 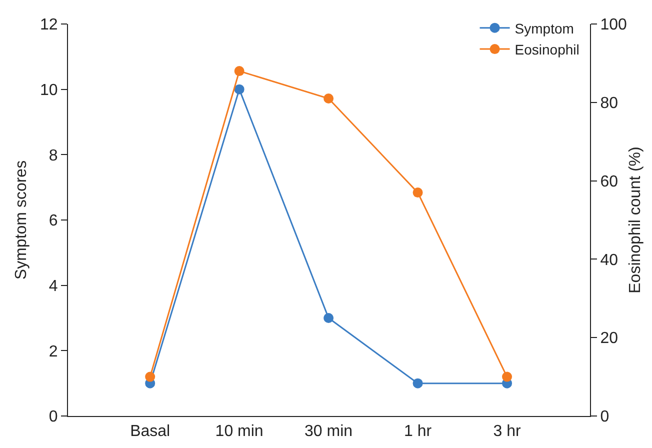 I want to click on y2-tick-label: 100, so click(x=613, y=25).